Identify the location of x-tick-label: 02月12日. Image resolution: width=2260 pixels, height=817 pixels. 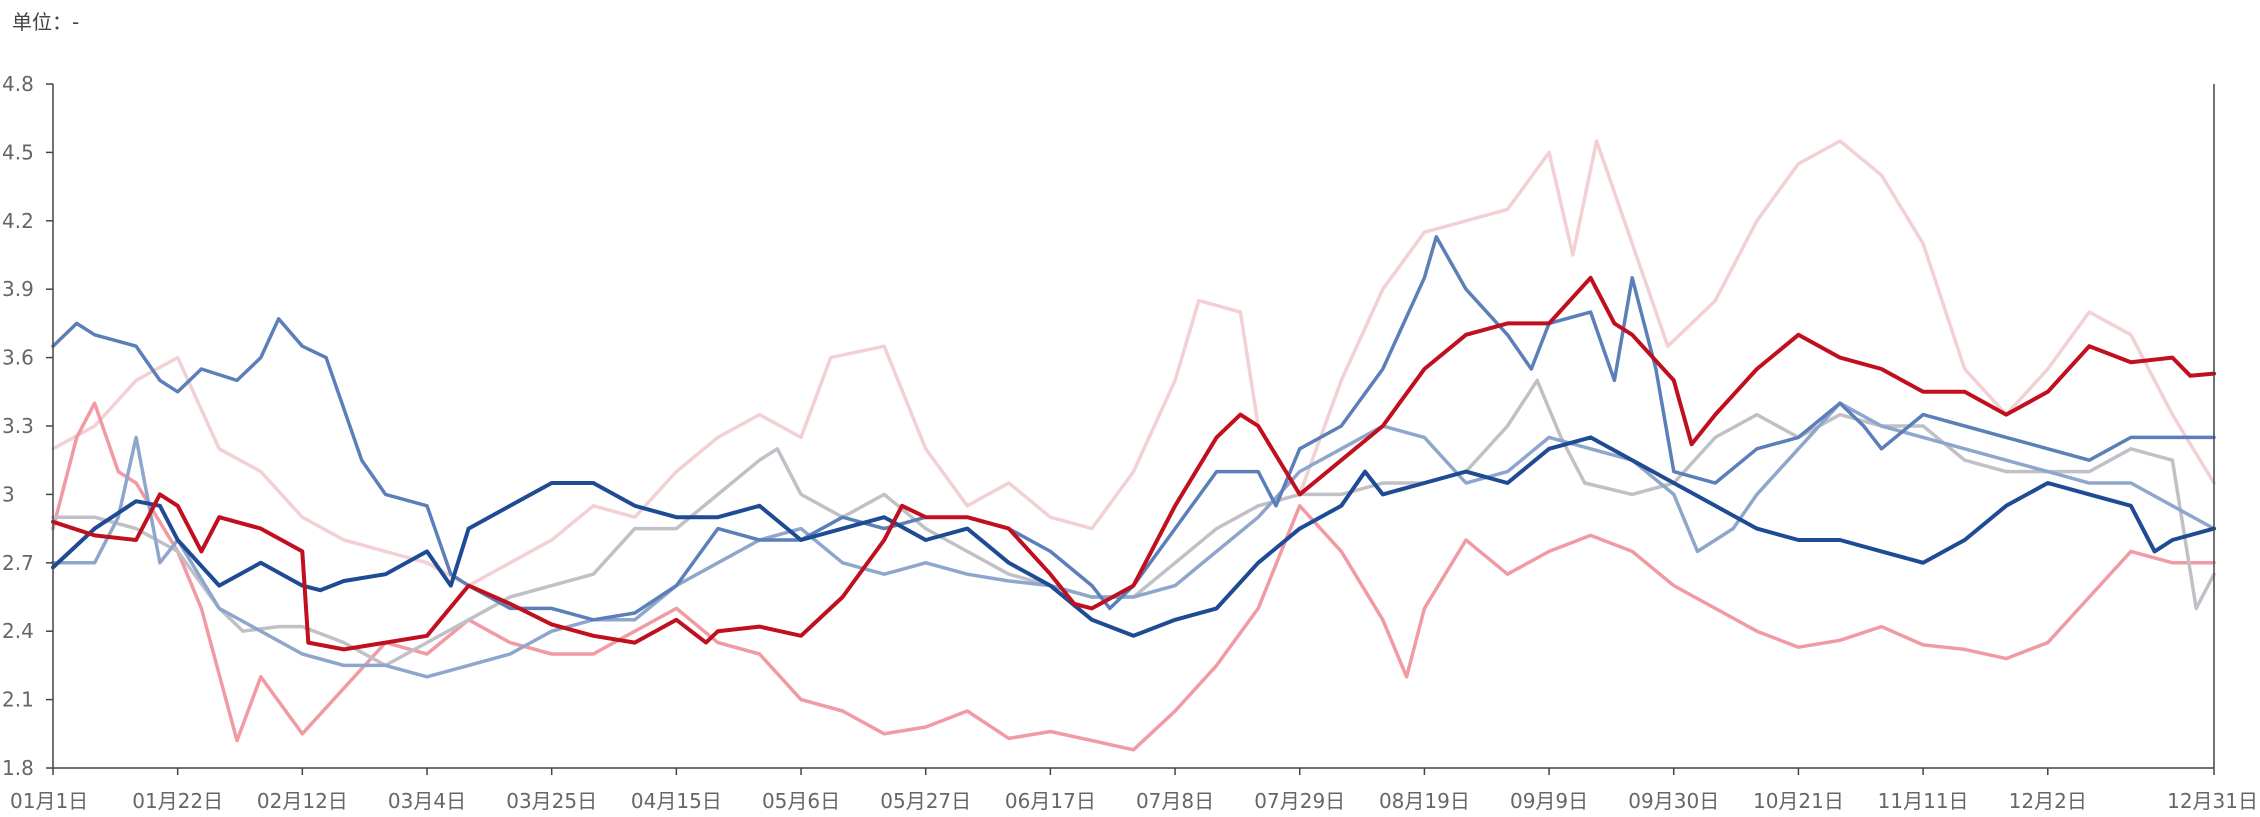
(302, 801).